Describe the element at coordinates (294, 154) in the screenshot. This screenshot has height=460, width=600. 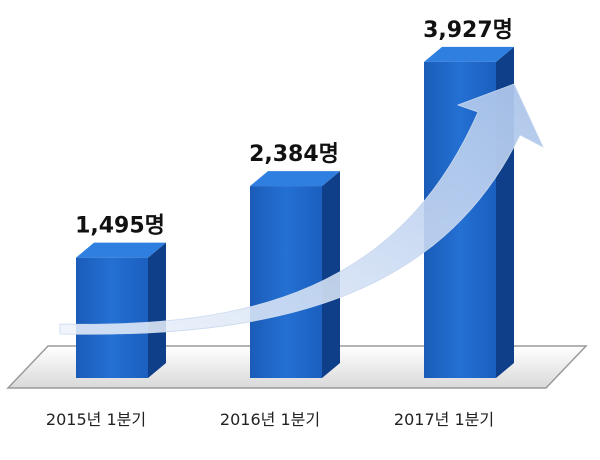
I see `data-label: 2,384명` at that location.